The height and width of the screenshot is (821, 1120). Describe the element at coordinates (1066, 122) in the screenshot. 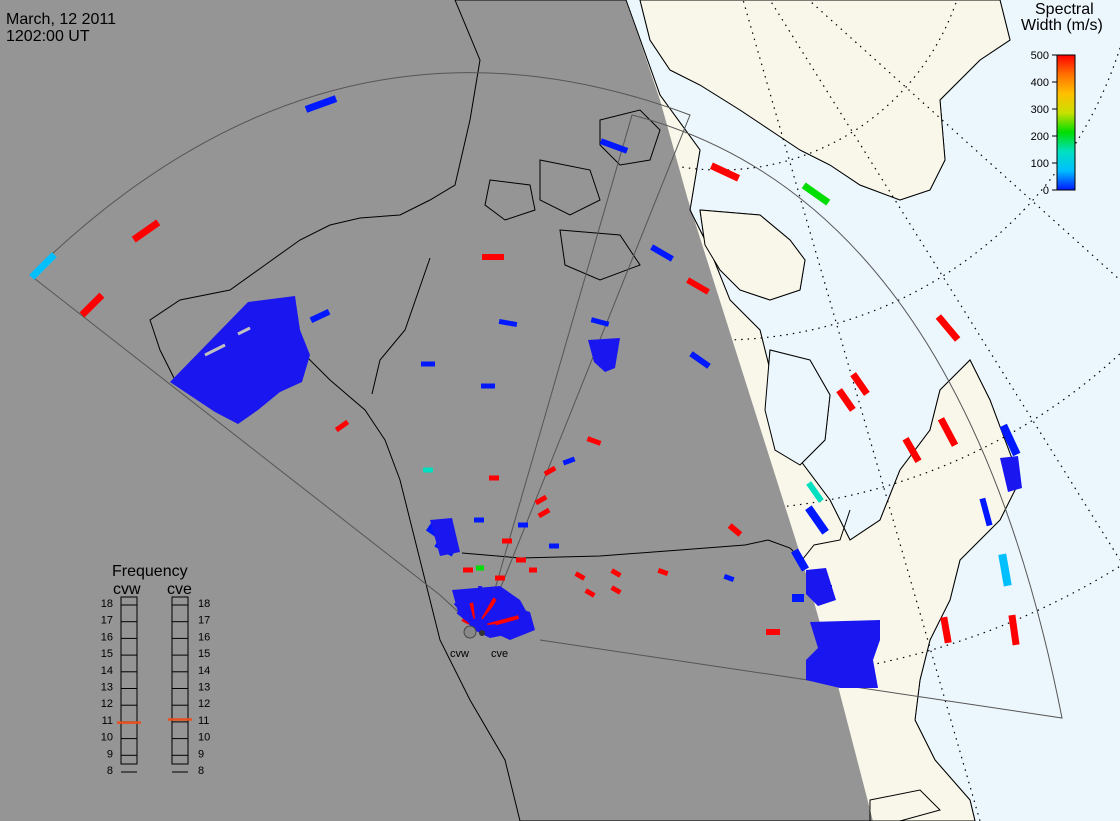

I see `colorbar-gradient` at that location.